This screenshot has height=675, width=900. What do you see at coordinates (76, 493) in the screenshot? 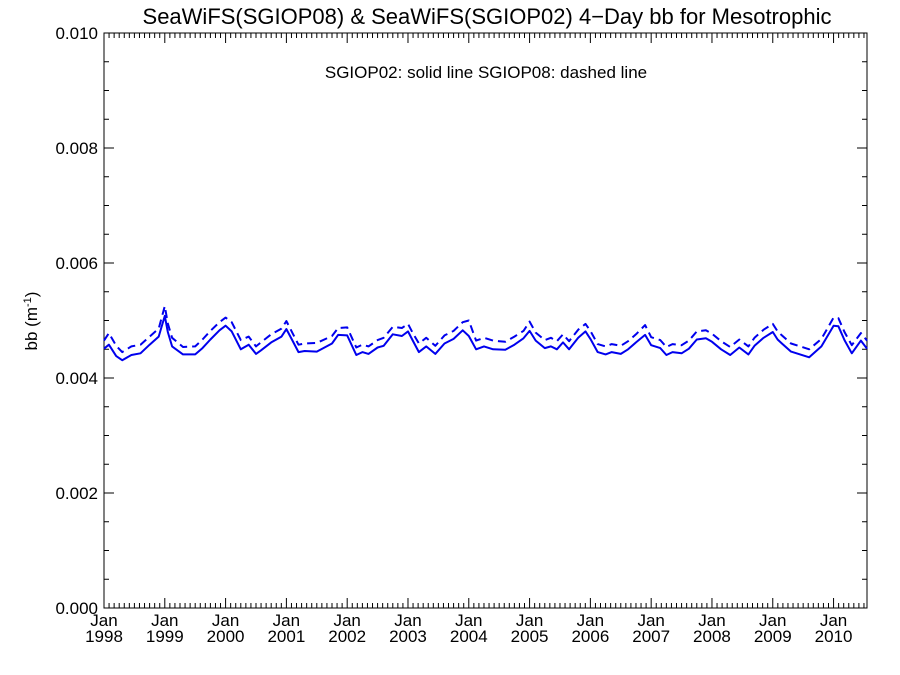
I see `y-tick-label: 0.002` at bounding box center [76, 493].